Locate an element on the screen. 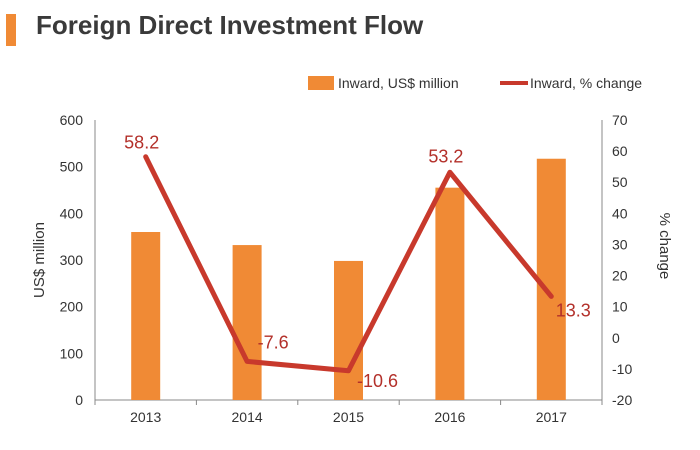 This screenshot has height=450, width=700. y2-axis-title: % change is located at coordinates (664, 246).